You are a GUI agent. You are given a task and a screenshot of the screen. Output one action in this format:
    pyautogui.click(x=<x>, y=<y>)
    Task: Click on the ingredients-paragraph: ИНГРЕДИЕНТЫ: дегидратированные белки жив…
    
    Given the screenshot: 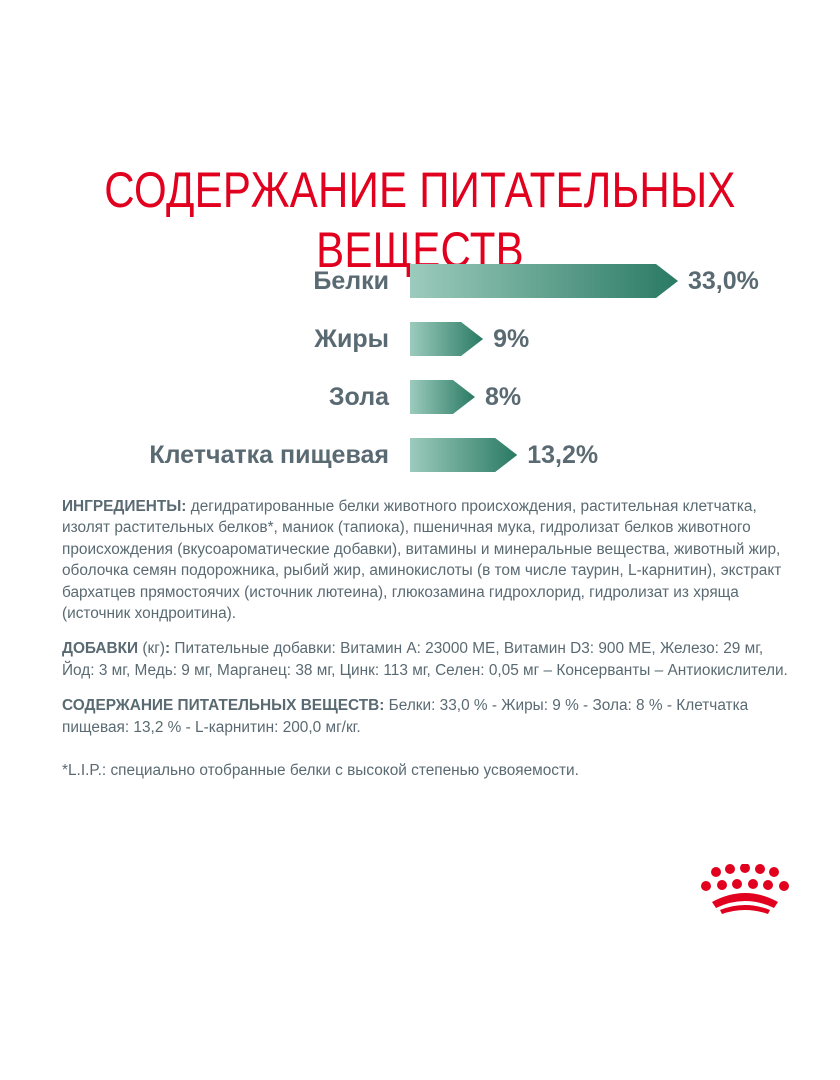 What is the action you would take?
    pyautogui.click(x=427, y=560)
    